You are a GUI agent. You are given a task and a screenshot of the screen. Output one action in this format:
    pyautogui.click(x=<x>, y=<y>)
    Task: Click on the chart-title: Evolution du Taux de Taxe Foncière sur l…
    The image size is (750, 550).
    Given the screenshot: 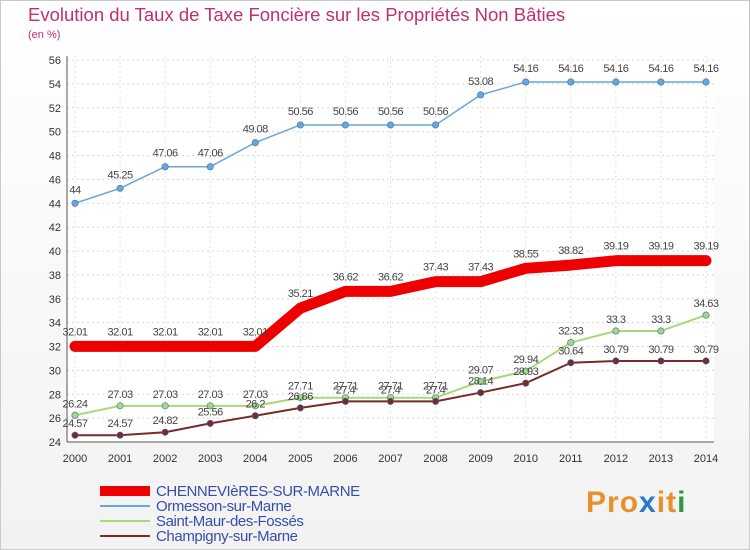 What is the action you would take?
    pyautogui.click(x=297, y=14)
    